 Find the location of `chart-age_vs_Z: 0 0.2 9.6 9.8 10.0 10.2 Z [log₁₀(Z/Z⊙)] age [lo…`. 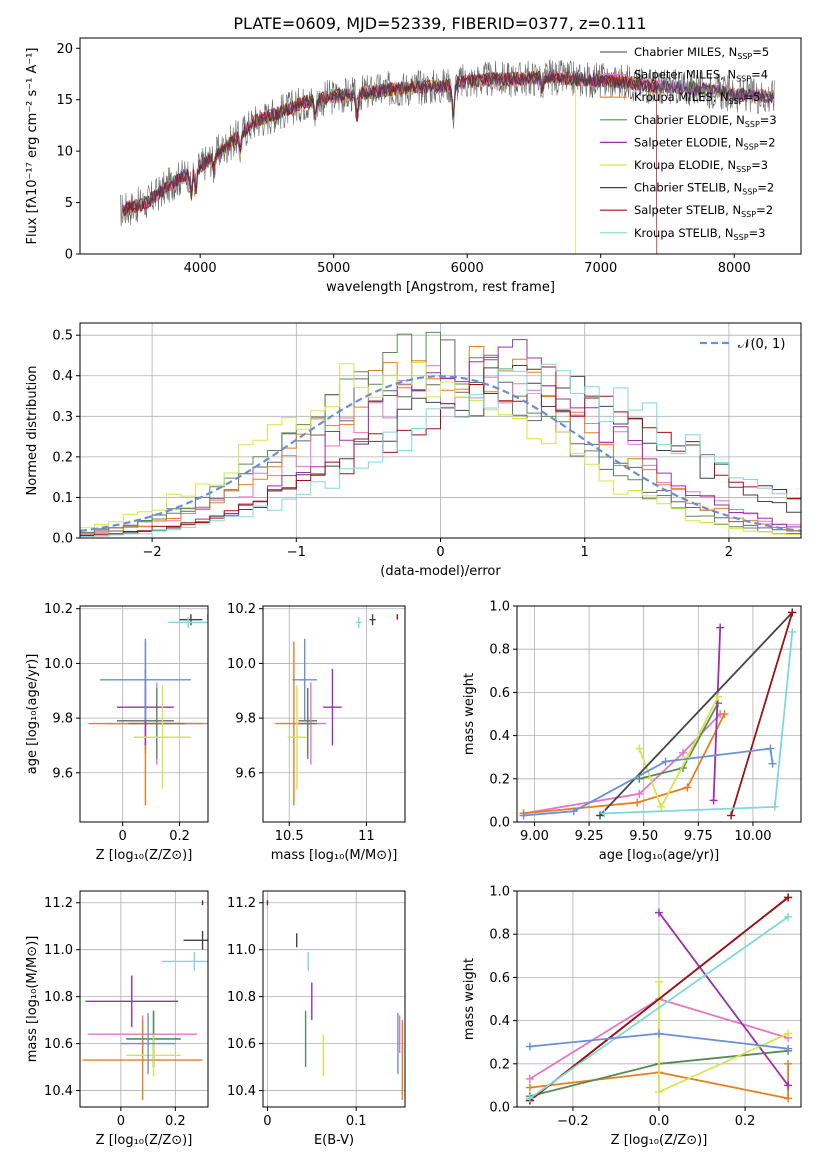

chart-age_vs_Z: 0 0.2 9.6 9.8 10.0 10.2 Z [log₁₀(Z/Z⊙)] age [lo… is located at coordinates (117, 732).